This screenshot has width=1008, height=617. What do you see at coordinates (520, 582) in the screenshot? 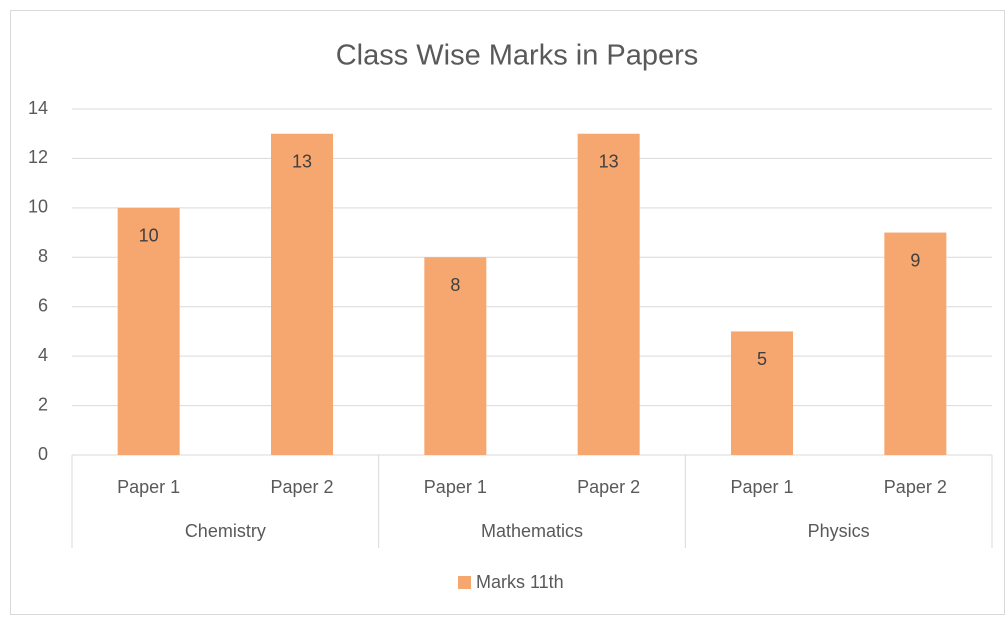
I see `legend-label: Marks 11th` at bounding box center [520, 582].